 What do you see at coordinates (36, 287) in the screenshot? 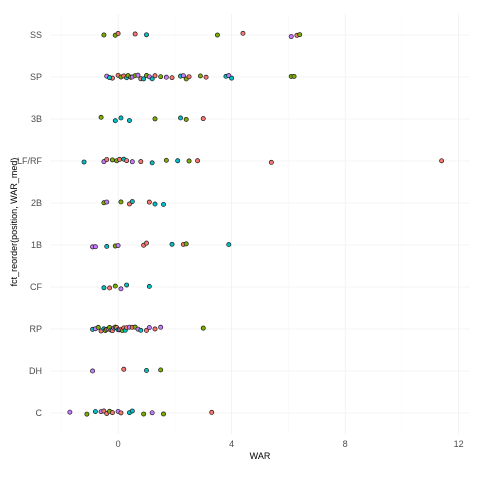
I see `y-tick-label-cf: CF` at bounding box center [36, 287].